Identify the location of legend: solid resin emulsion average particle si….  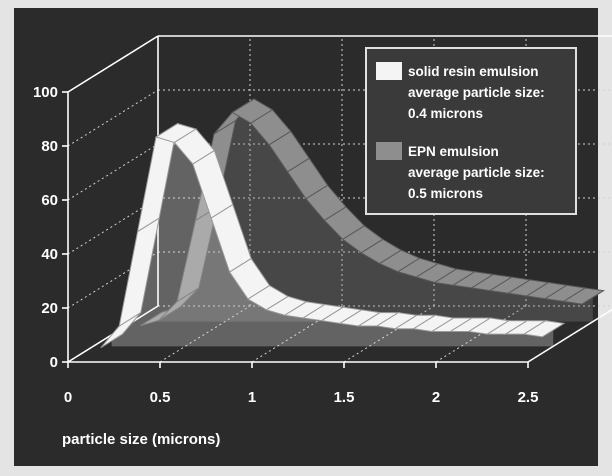
(471, 131).